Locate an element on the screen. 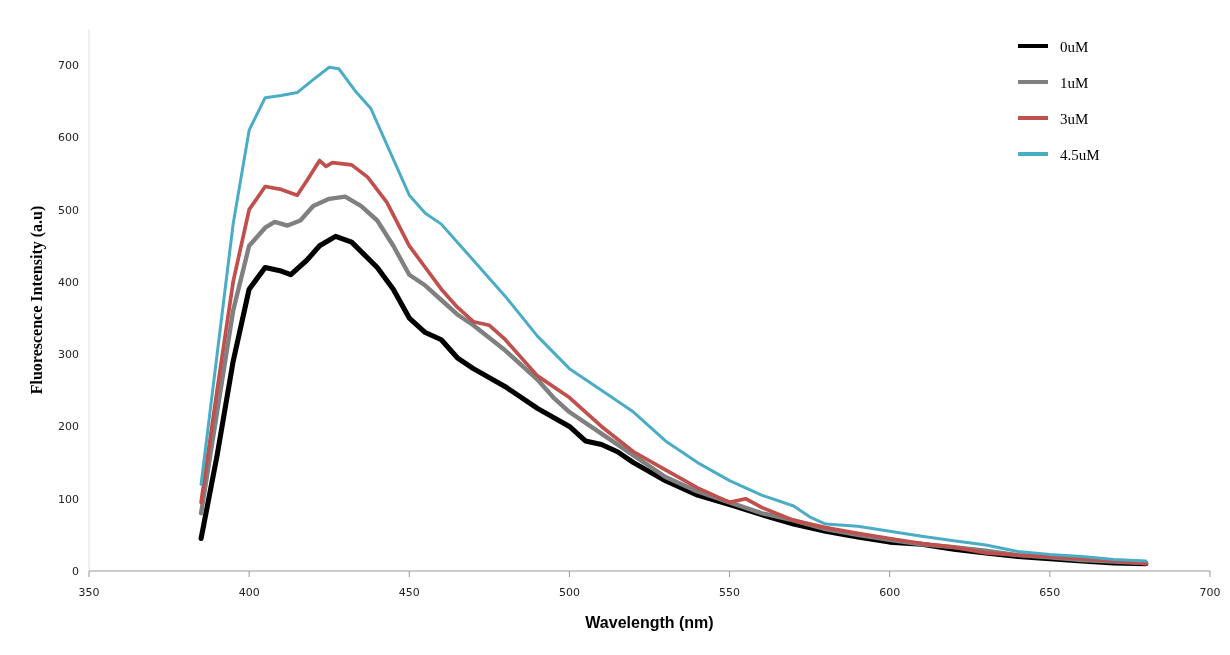 The height and width of the screenshot is (655, 1230). y-axis-title: Fluorescence Intensity (a.u) is located at coordinates (37, 300).